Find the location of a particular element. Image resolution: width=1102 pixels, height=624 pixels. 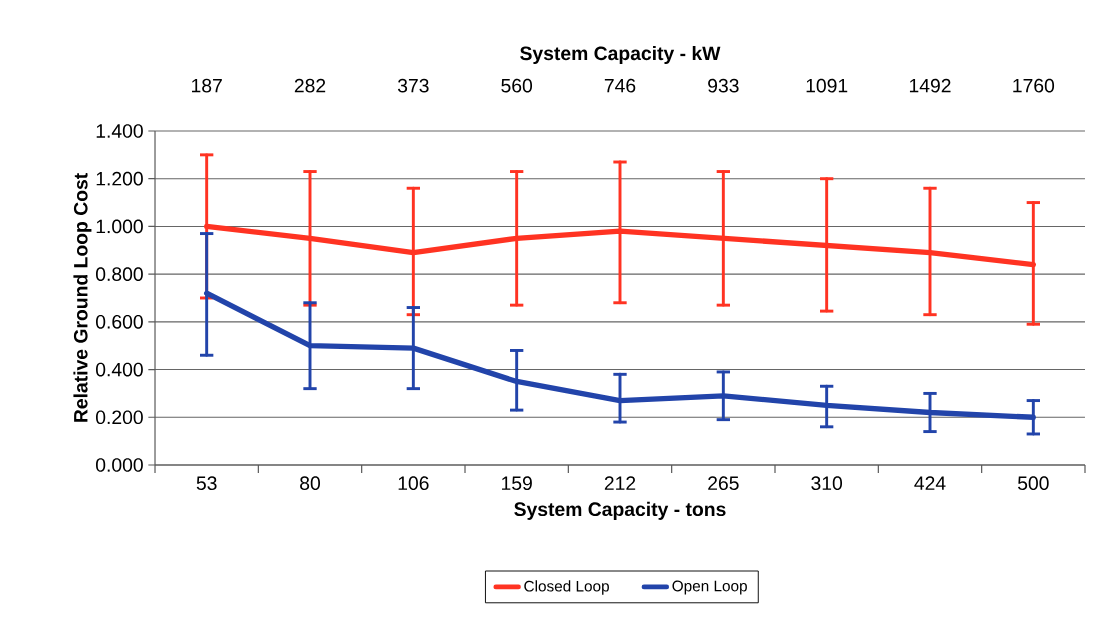

text: 1492 is located at coordinates (930, 85).